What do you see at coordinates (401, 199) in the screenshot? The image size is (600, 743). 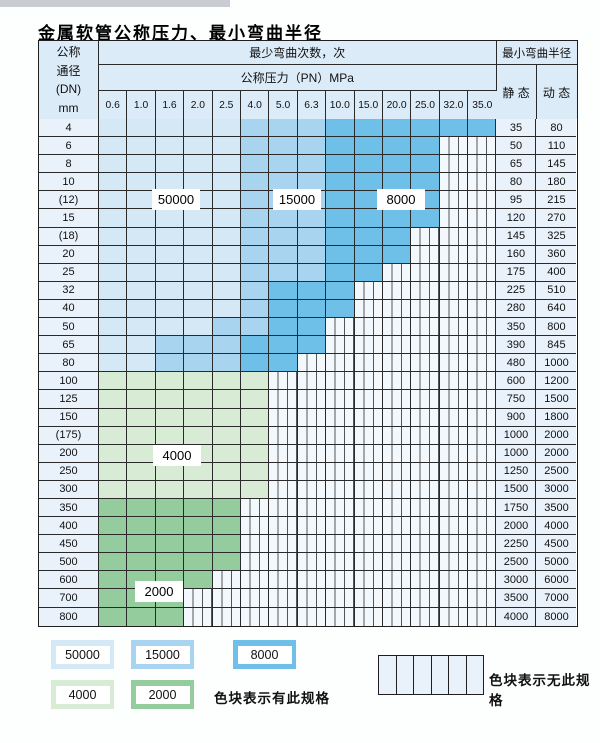 I see `zone-label-8000: 8000` at bounding box center [401, 199].